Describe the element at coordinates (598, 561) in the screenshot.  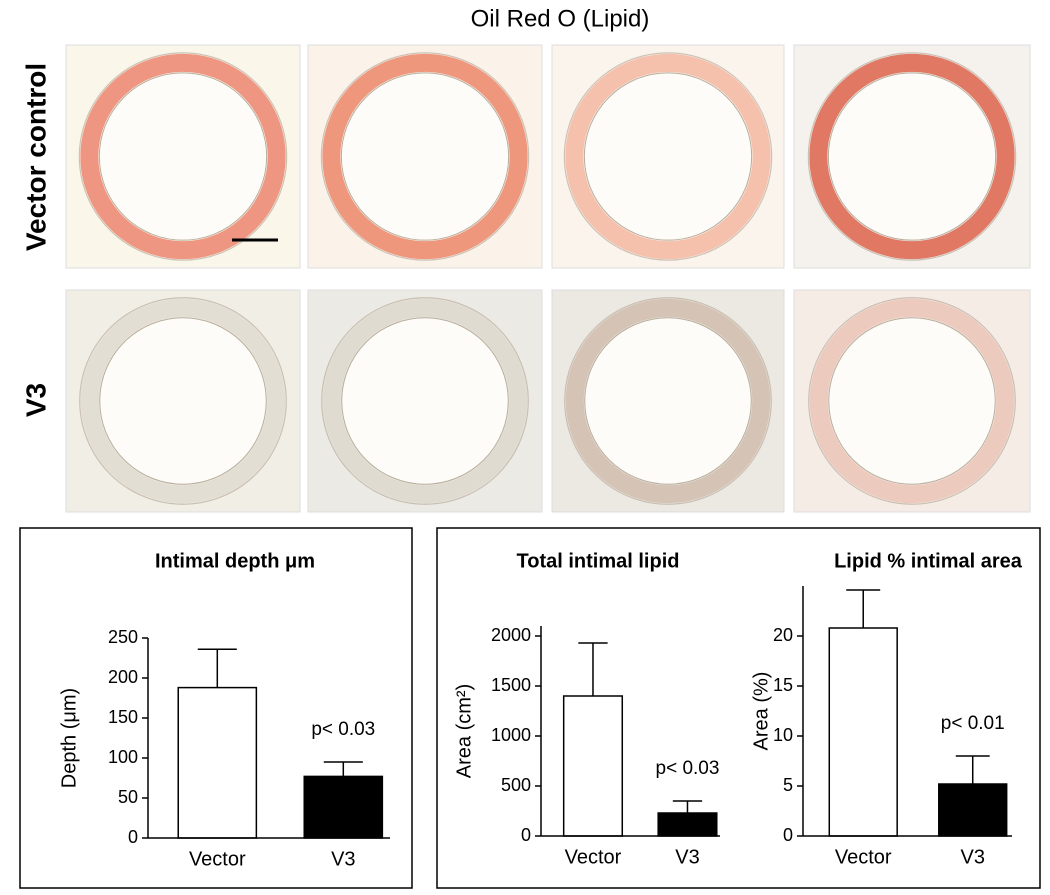
I see `chart-title: Total intimal lipid` at that location.